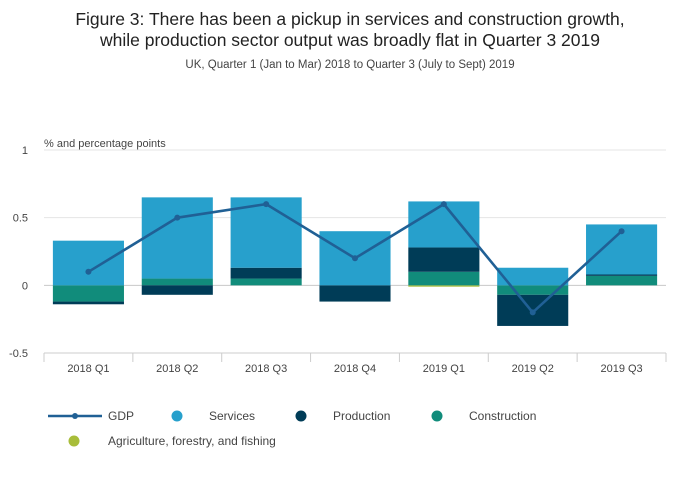 The width and height of the screenshot is (700, 502). What do you see at coordinates (361, 416) in the screenshot?
I see `legend-label: Production` at bounding box center [361, 416].